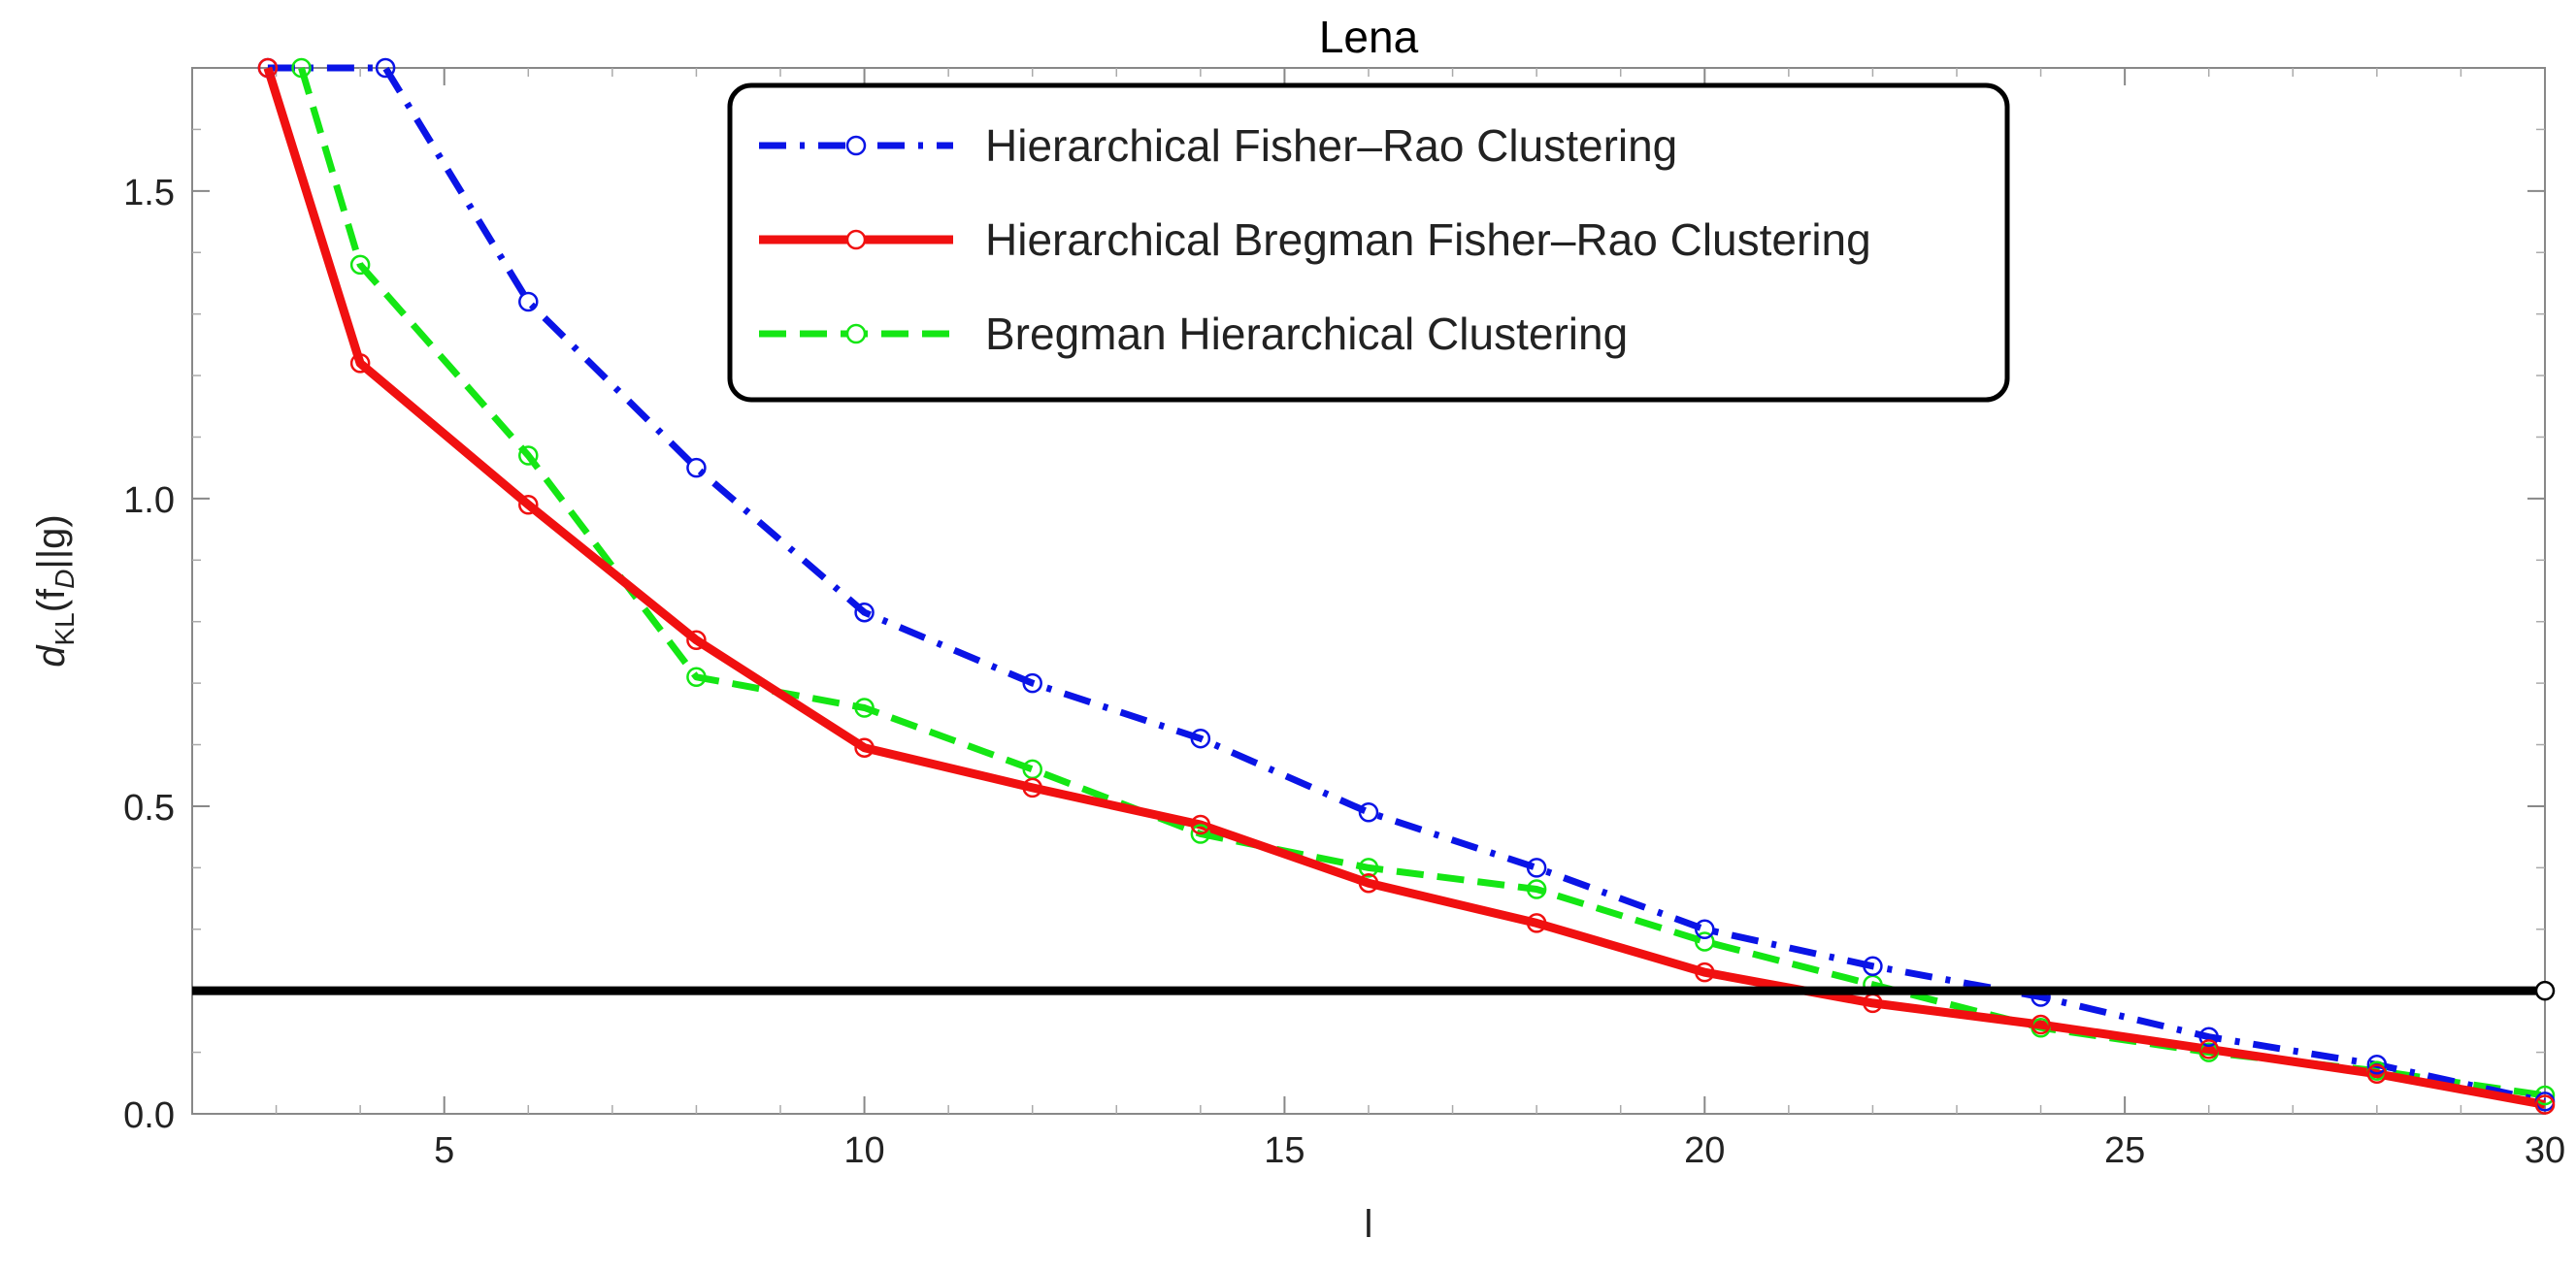 This screenshot has height=1271, width=2576. I want to click on legend-label-fisher-rao: Hierarchical Fisher–Rao Clustering, so click(1331, 145).